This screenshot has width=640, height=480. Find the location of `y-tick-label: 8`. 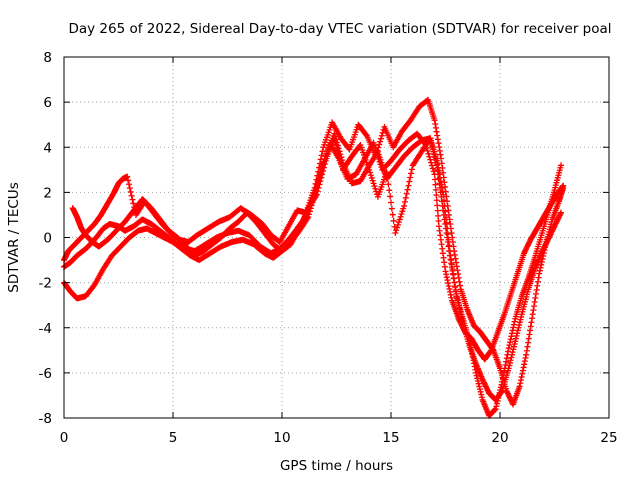

y-tick-label: 8 is located at coordinates (47, 58).